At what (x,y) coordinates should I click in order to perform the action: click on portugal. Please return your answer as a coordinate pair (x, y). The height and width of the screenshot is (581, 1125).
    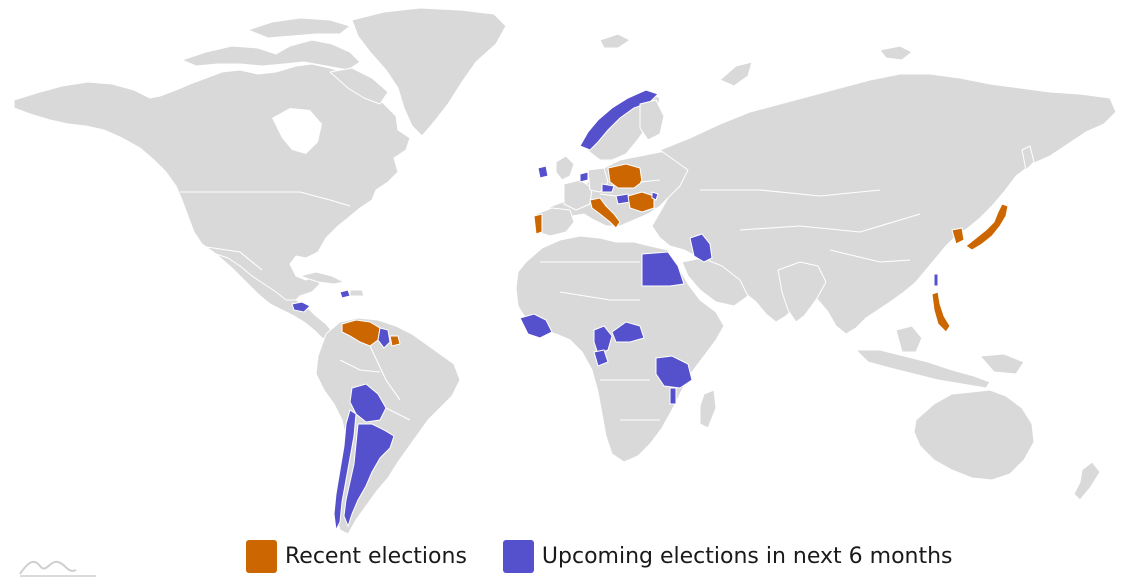
    Looking at the image, I should click on (538, 224).